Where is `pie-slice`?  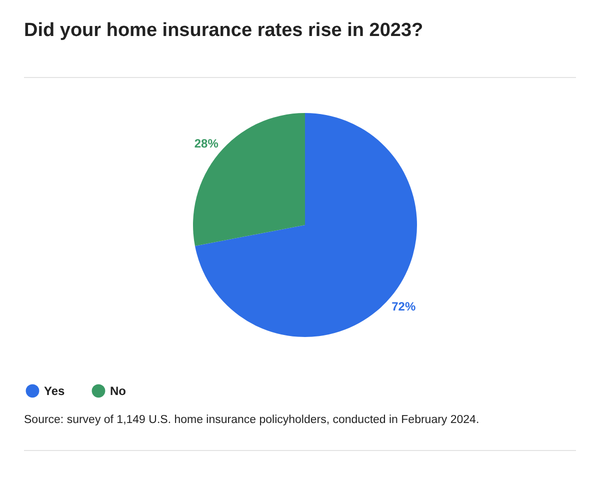
pie-slice is located at coordinates (249, 179).